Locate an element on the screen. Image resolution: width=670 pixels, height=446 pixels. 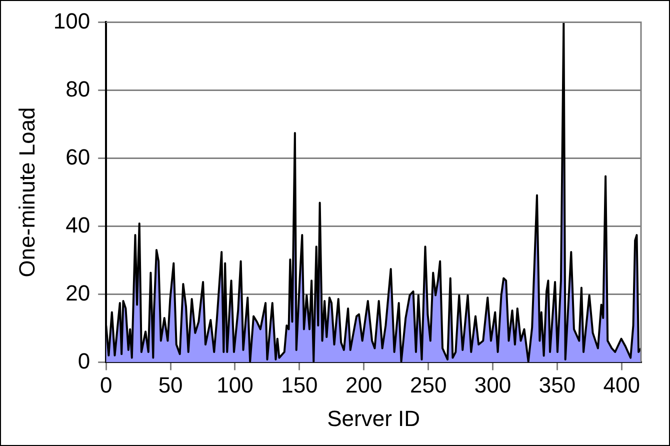
y-axis-title: One-minute Load is located at coordinates (27, 192).